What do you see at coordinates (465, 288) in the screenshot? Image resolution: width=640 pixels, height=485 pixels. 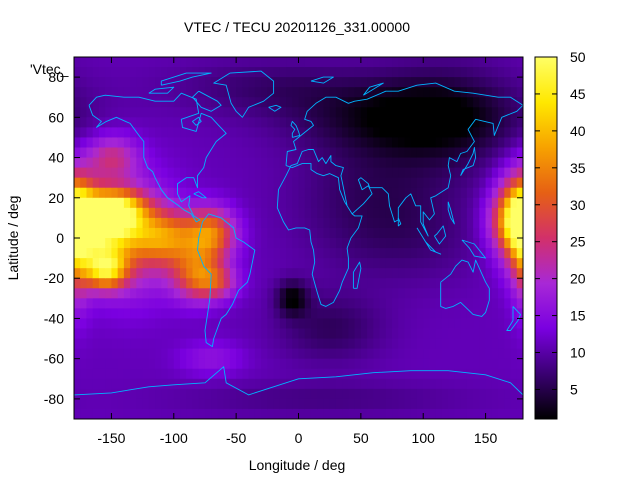 I see `coastline-australia` at bounding box center [465, 288].